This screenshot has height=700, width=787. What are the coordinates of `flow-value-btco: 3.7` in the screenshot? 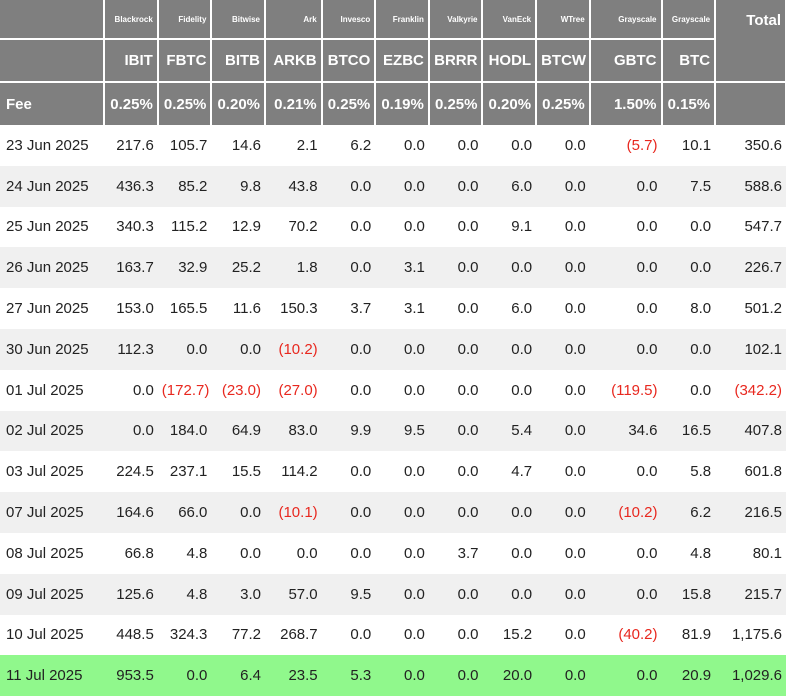 It's located at (361, 309).